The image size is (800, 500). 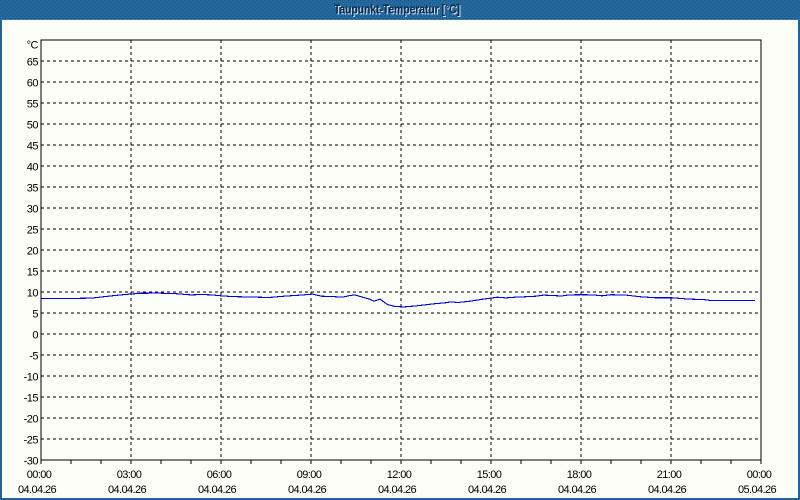 What do you see at coordinates (33, 294) in the screenshot?
I see `svg-text: 10` at bounding box center [33, 294].